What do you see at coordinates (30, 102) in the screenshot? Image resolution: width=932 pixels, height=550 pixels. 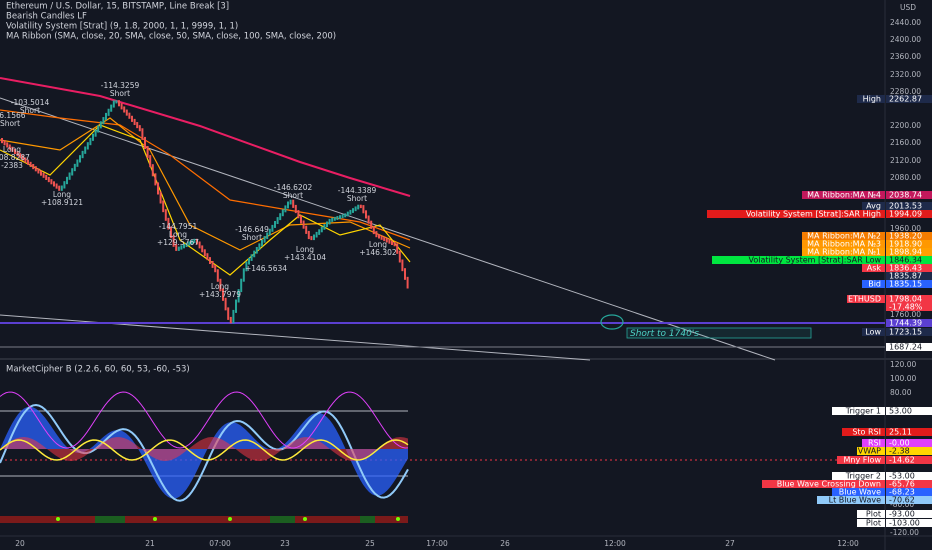 I see `signal-label: -103.5014` at bounding box center [30, 102].